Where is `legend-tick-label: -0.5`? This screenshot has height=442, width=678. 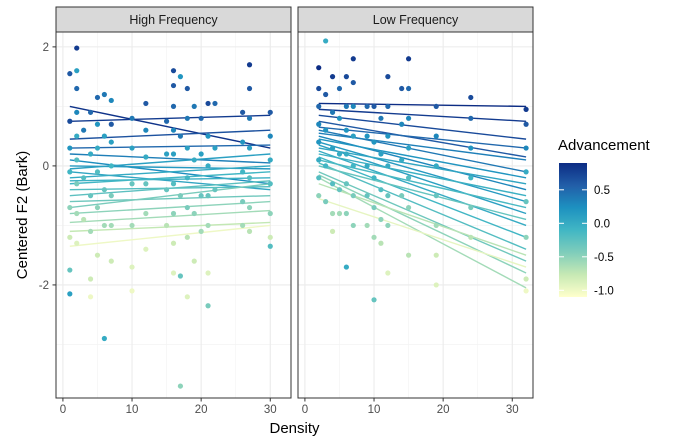
legend-tick-label: -0.5 is located at coordinates (604, 258).